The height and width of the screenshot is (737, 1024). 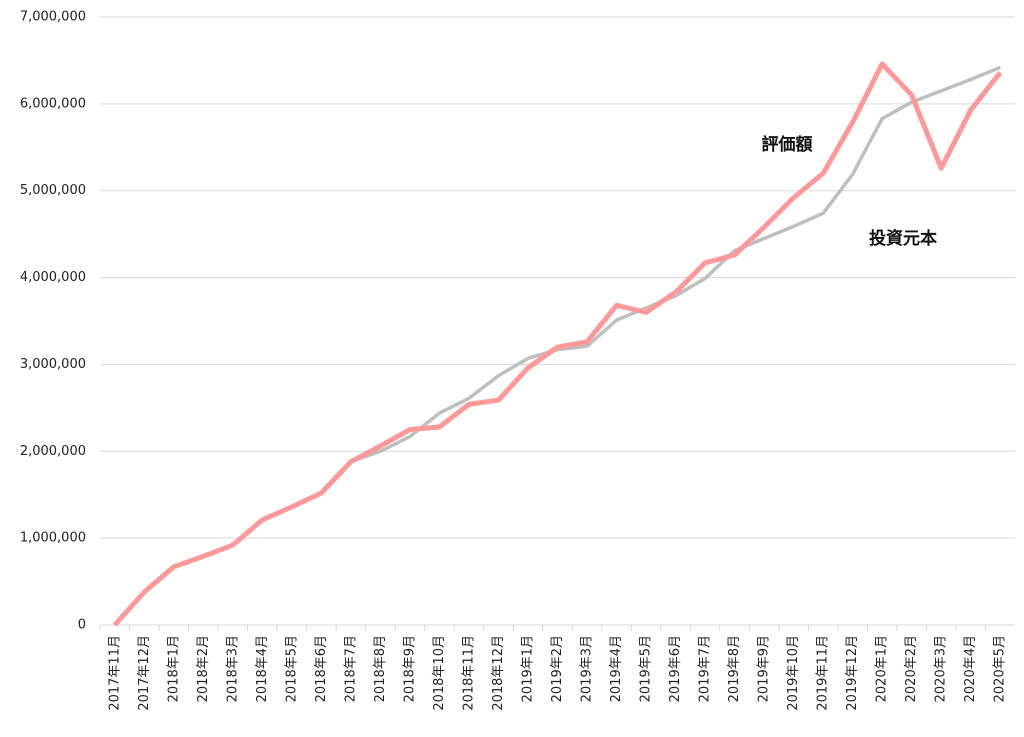 What do you see at coordinates (291, 668) in the screenshot?
I see `x-tick-label: 2018年5月` at bounding box center [291, 668].